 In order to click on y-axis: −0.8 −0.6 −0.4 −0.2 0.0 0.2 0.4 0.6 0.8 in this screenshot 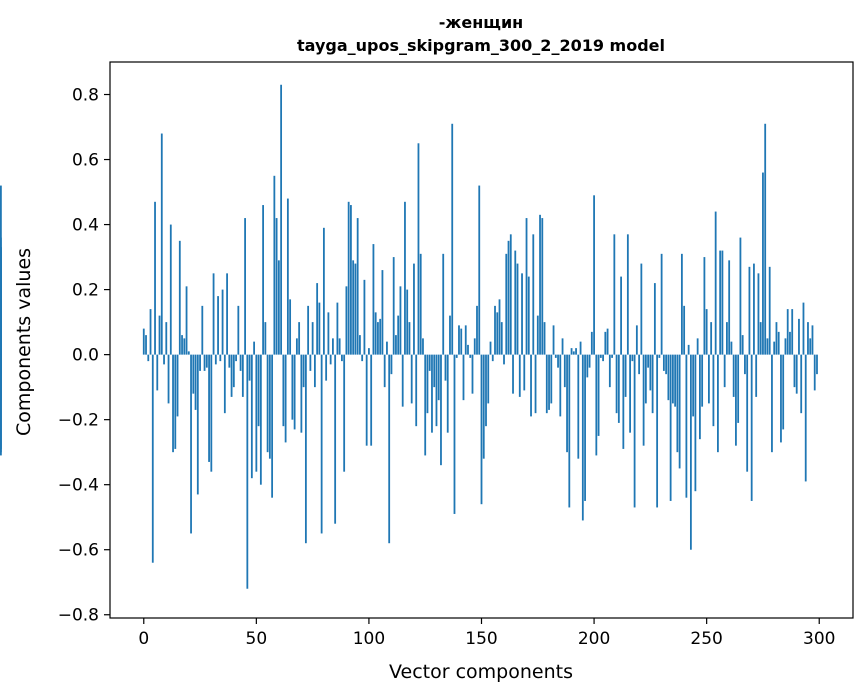, I will do `click(84, 356)`.